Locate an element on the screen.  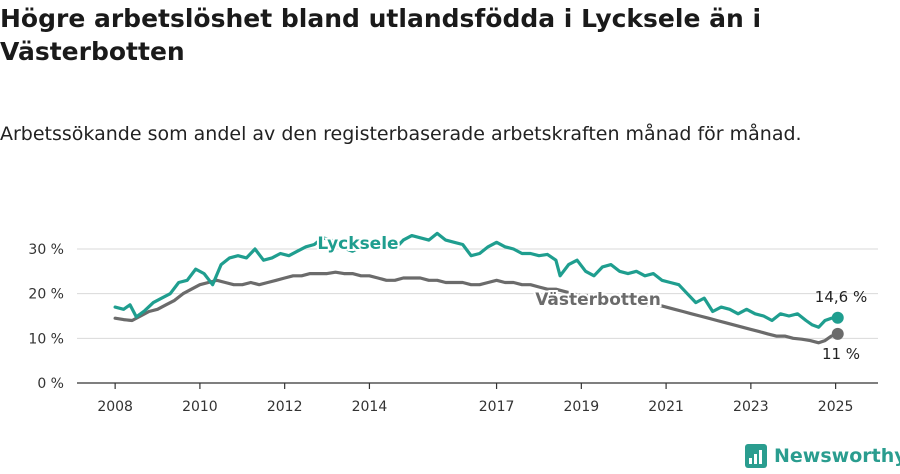
x-tick-label: 2025 is located at coordinates (836, 407).